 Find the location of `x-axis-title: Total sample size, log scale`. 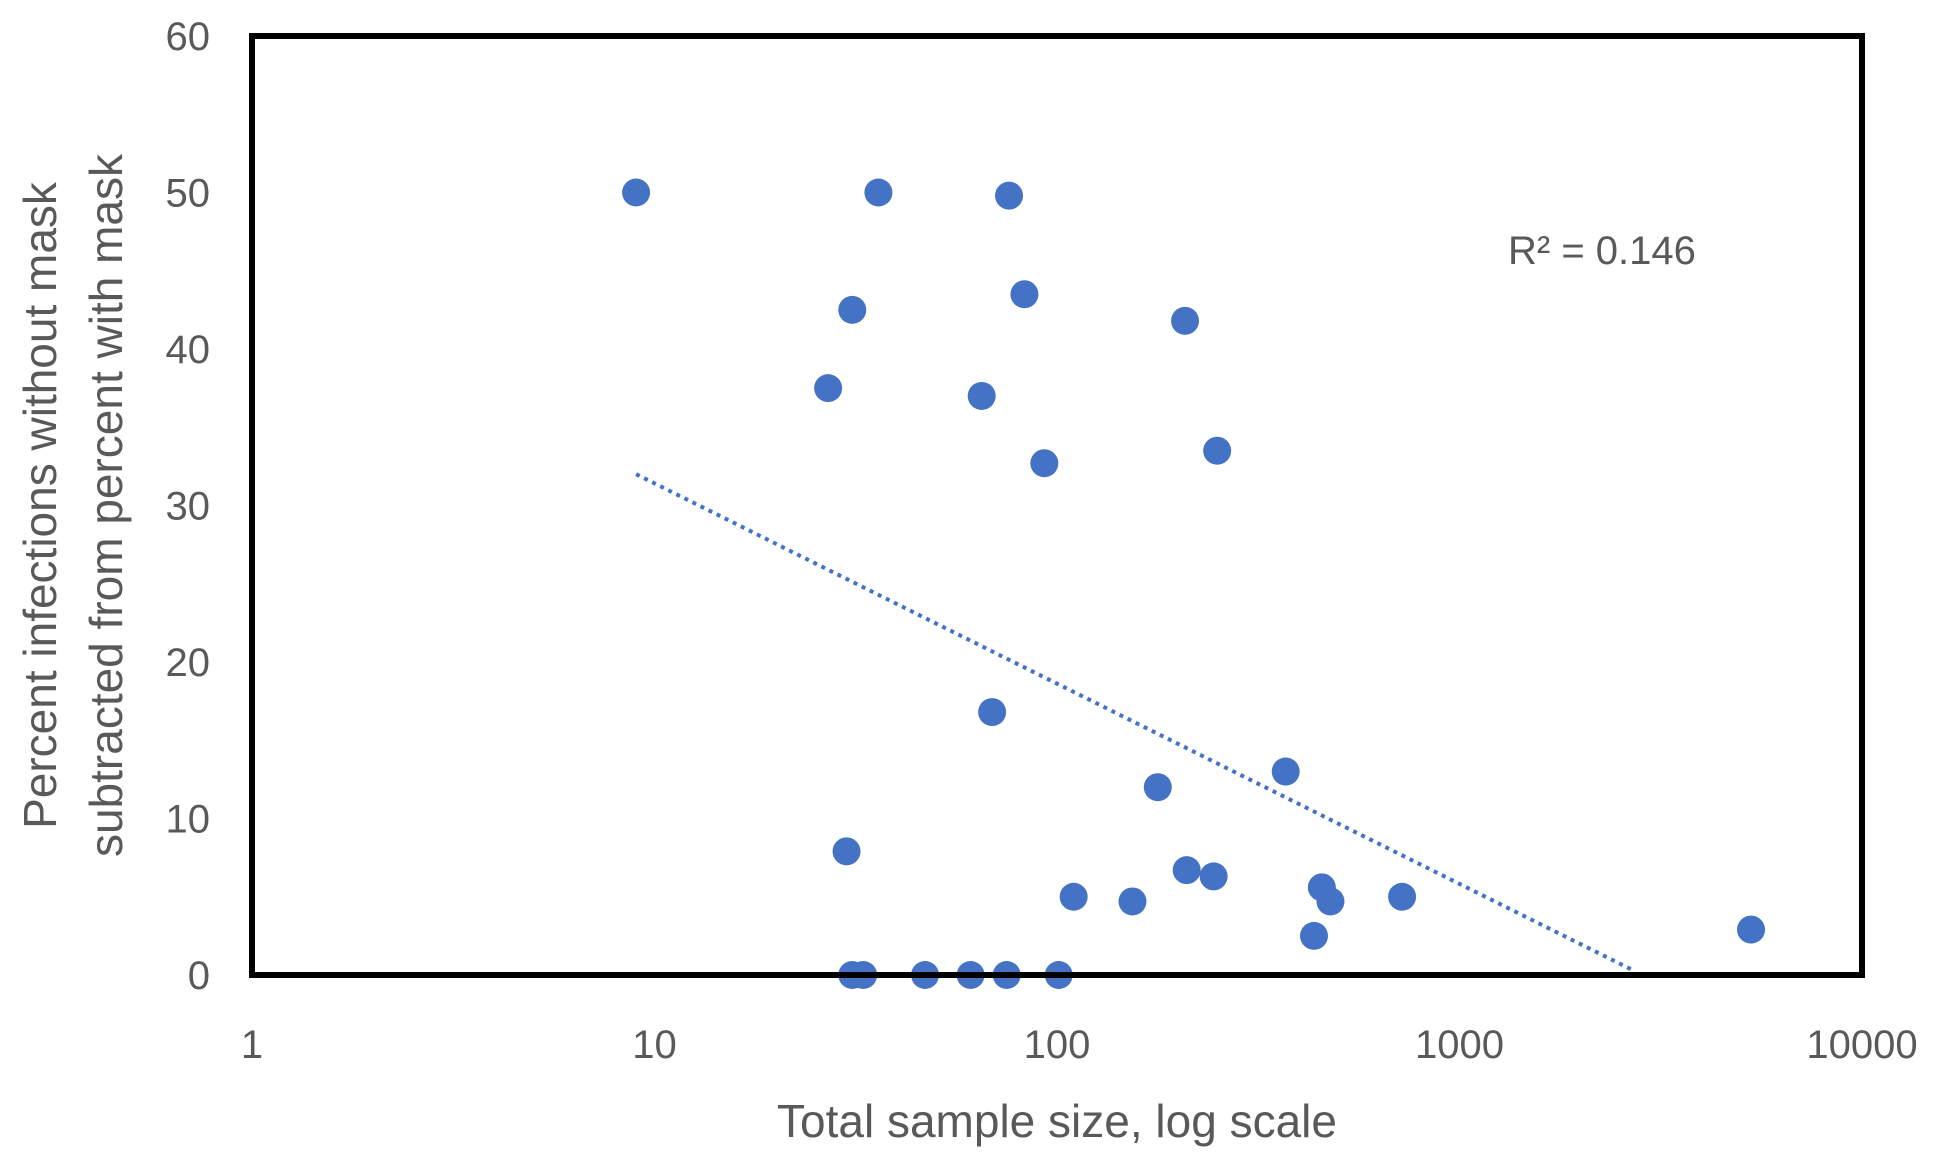

x-axis-title: Total sample size, log scale is located at coordinates (1057, 1121).